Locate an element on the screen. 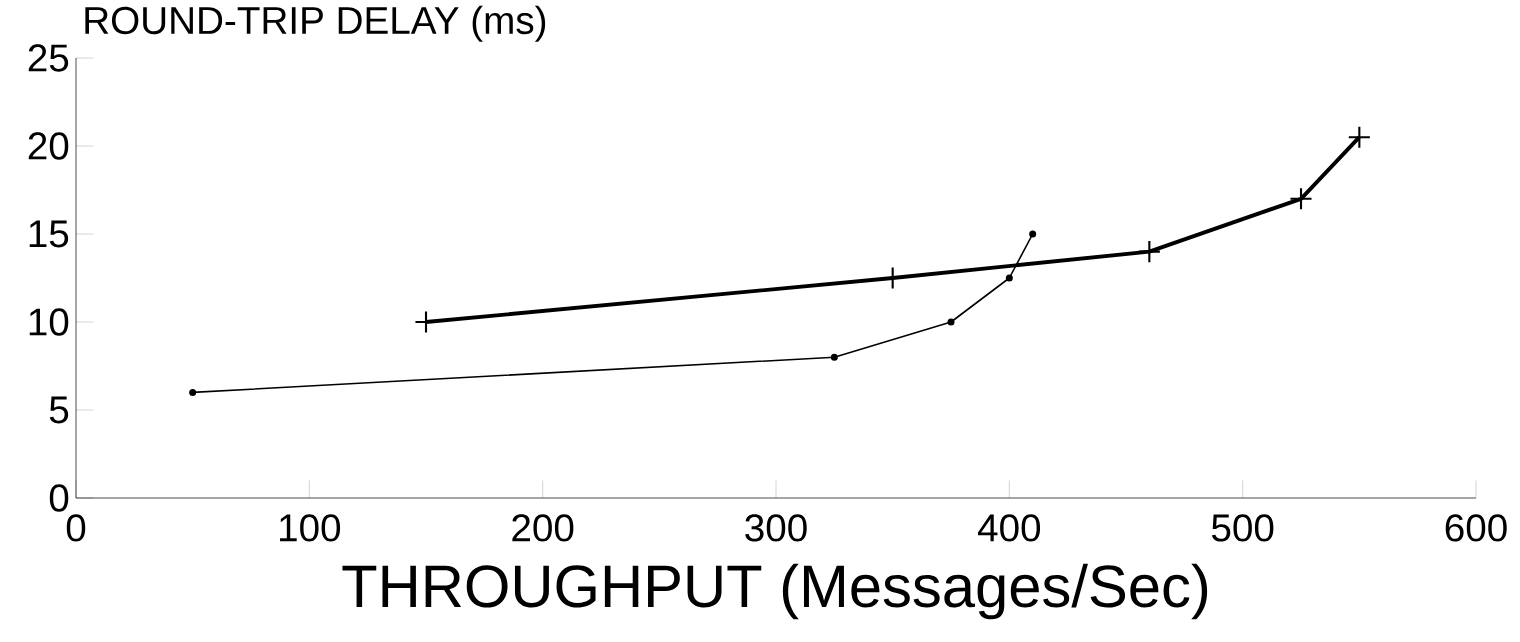  x-tick-label: 600 is located at coordinates (1476, 528).